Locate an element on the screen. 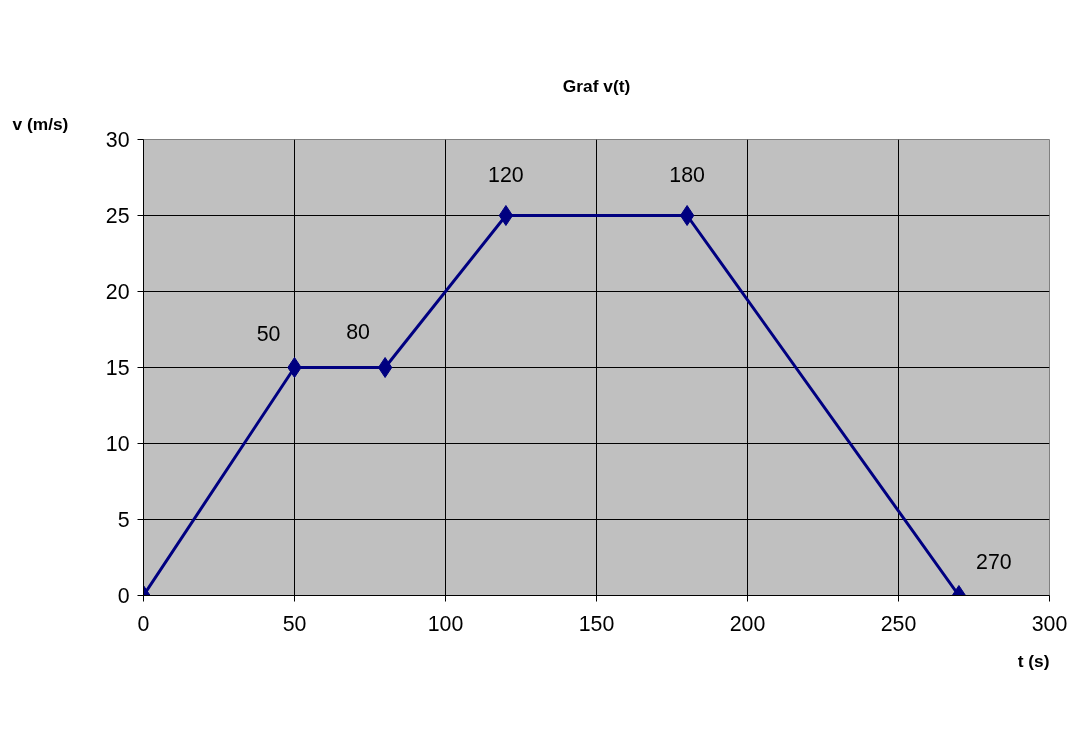  x-tick-label: 150 is located at coordinates (596, 623).